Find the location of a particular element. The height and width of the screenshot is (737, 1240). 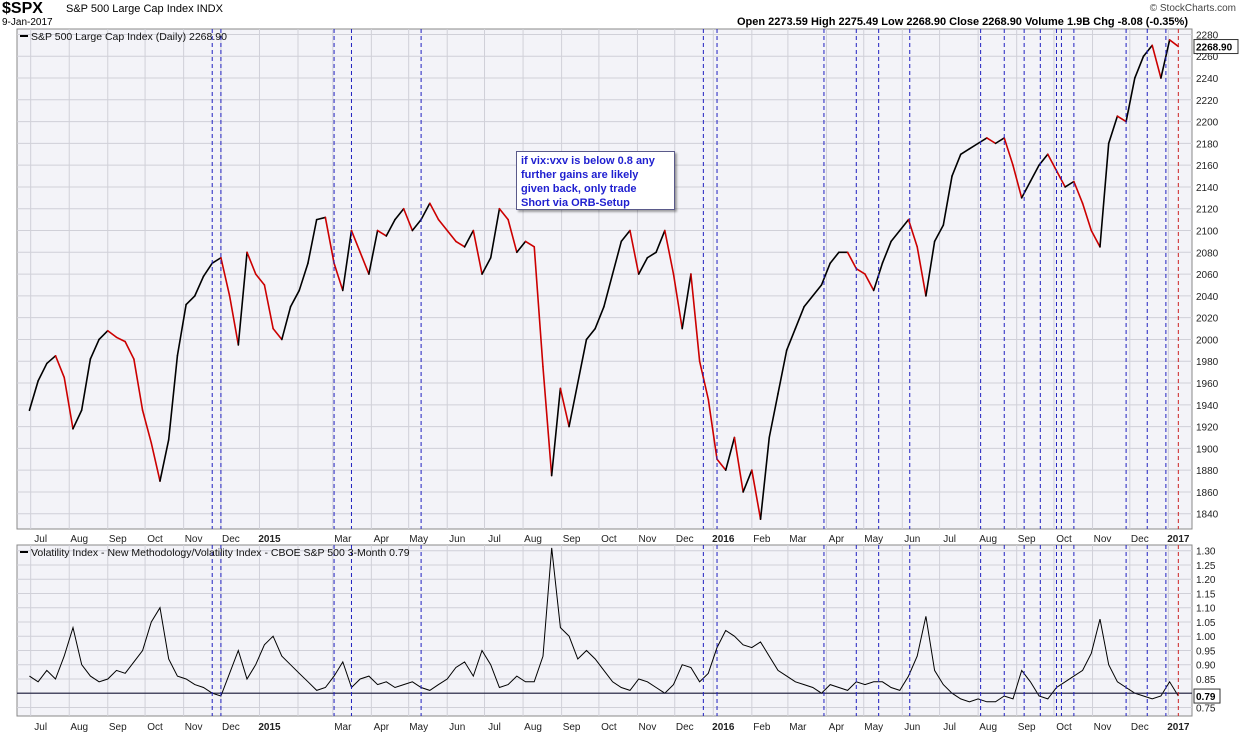

price-y-tick-label: 1920 is located at coordinates (1207, 428).